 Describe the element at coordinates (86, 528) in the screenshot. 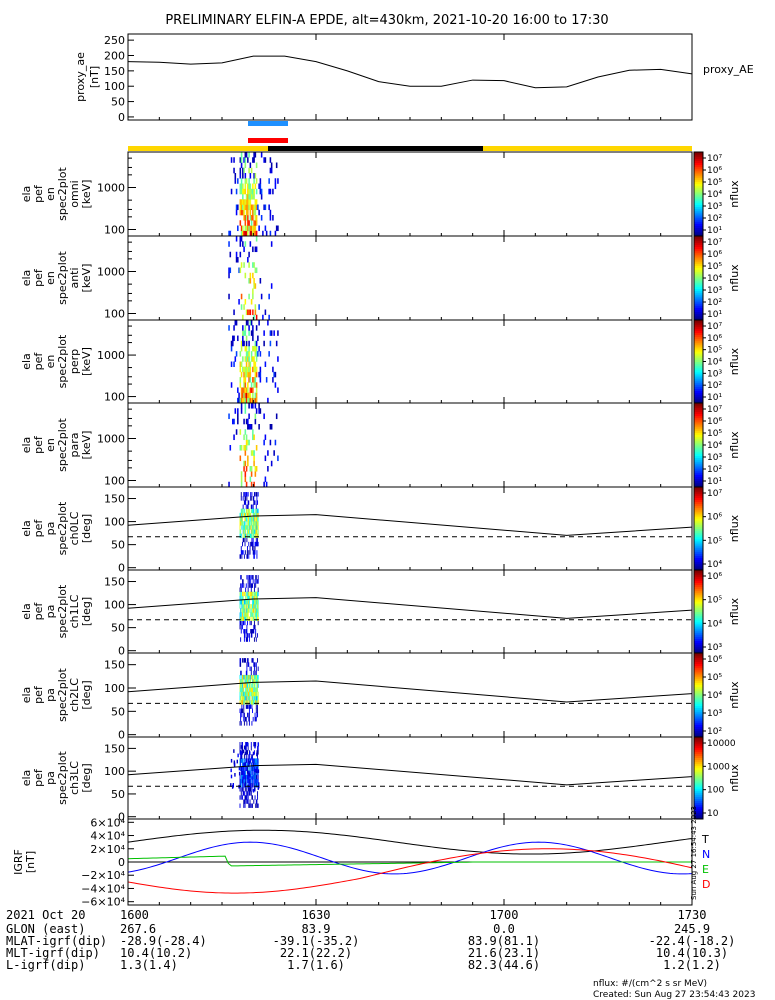

I see `ylabel-5-5: [deg]` at that location.